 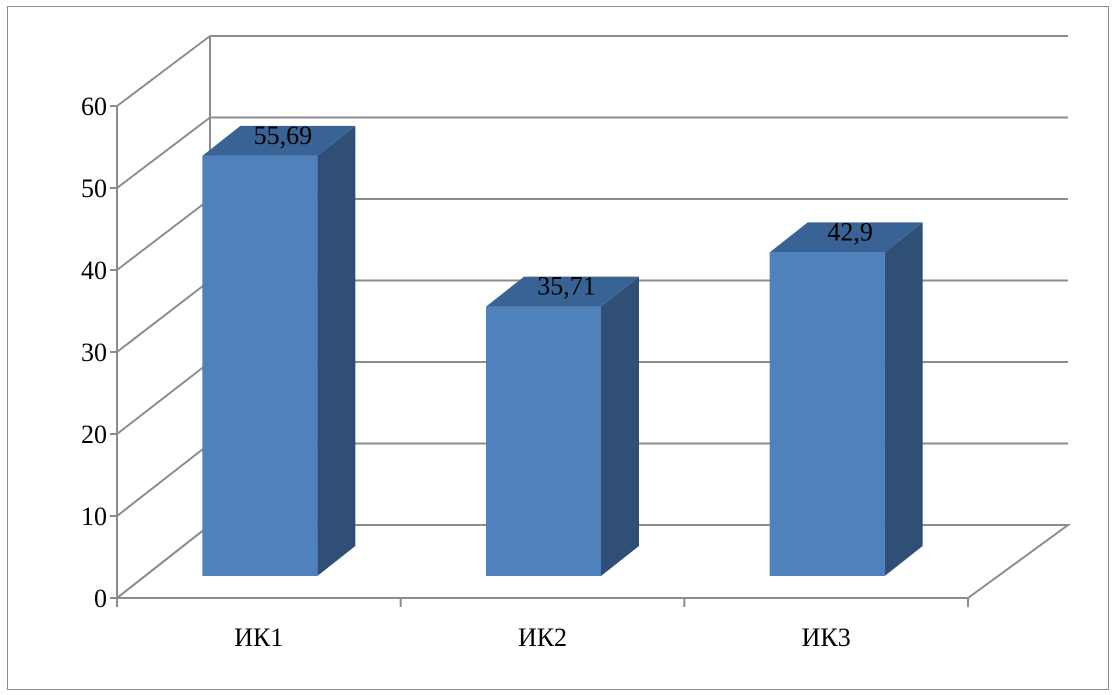 I want to click on y-tick-label: 60, so click(x=94, y=106).